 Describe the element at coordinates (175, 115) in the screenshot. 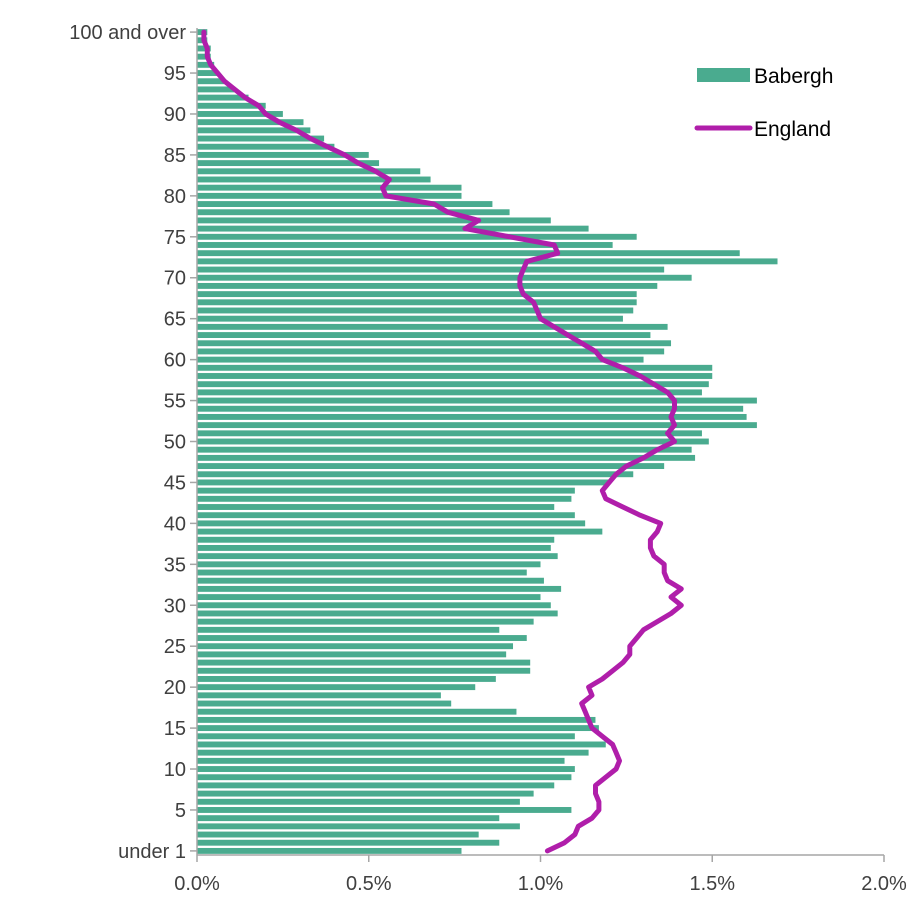

I see `y-tick-label: 90` at that location.